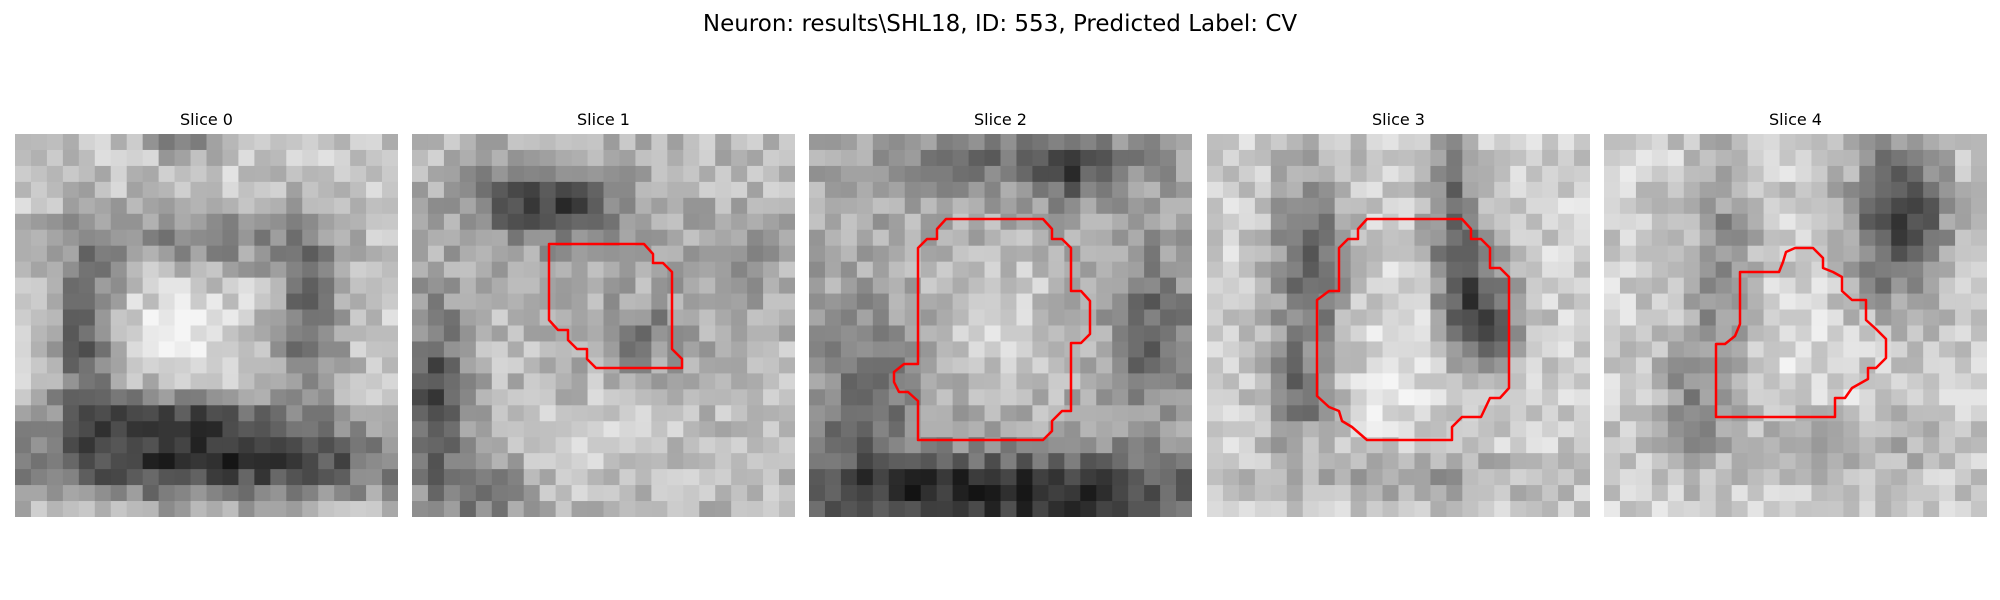  I want to click on slice-4-image, so click(1795, 325).